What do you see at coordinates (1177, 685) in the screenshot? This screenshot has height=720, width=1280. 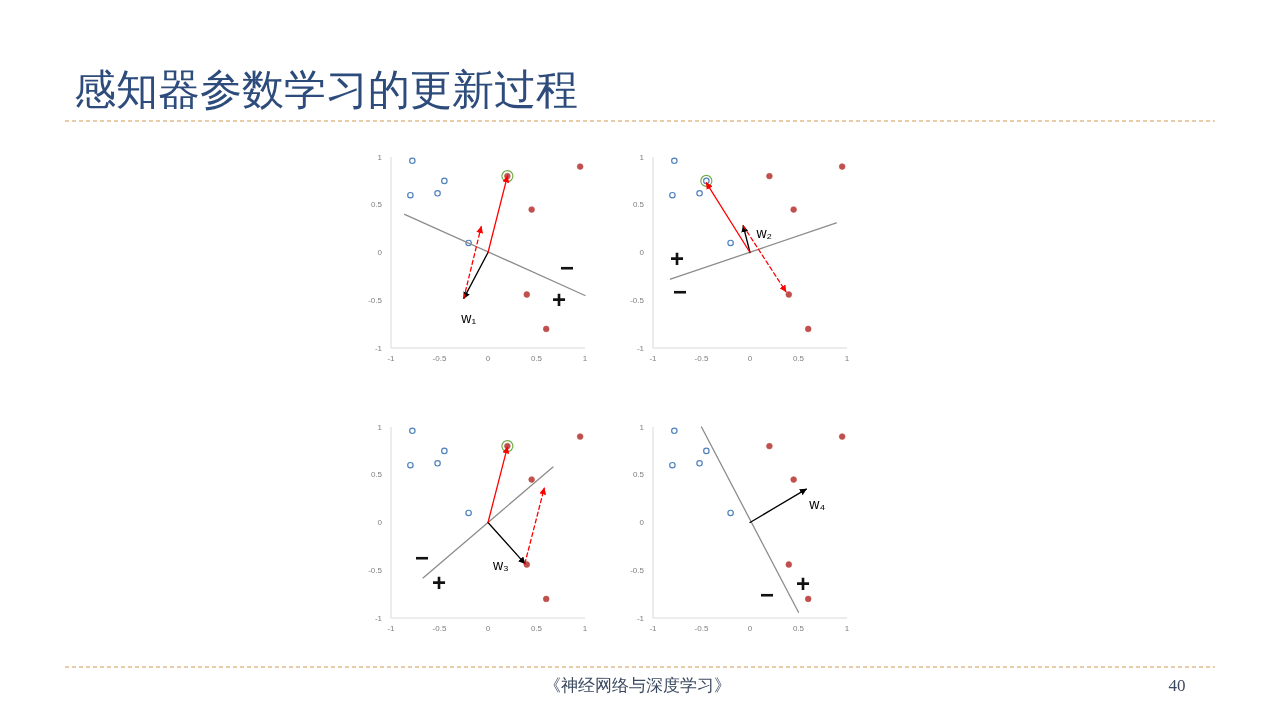 I see `text: 40` at bounding box center [1177, 685].